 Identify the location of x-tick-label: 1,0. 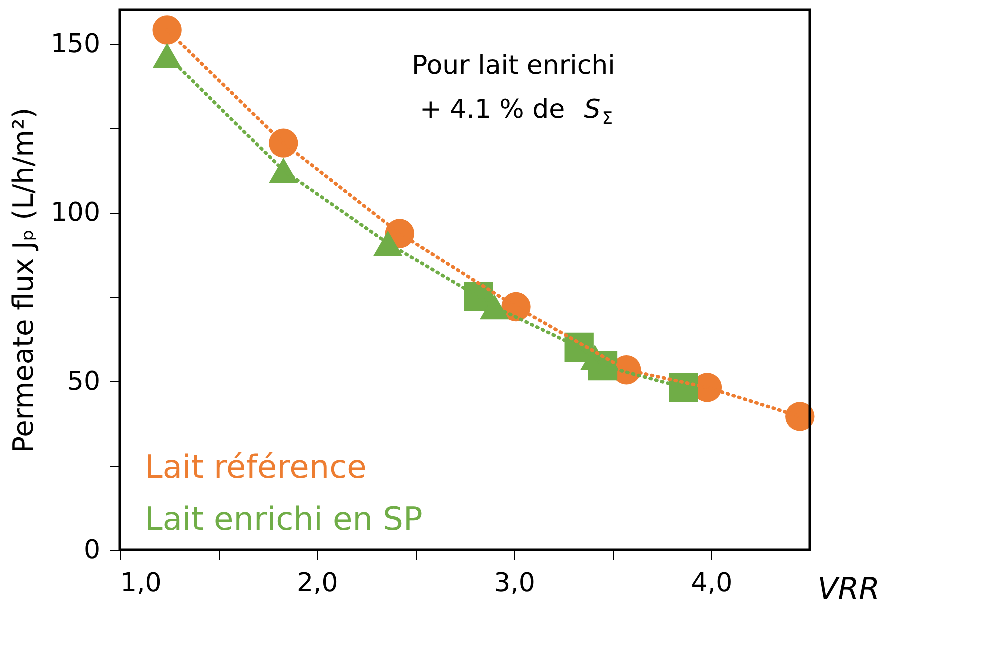
(141, 583).